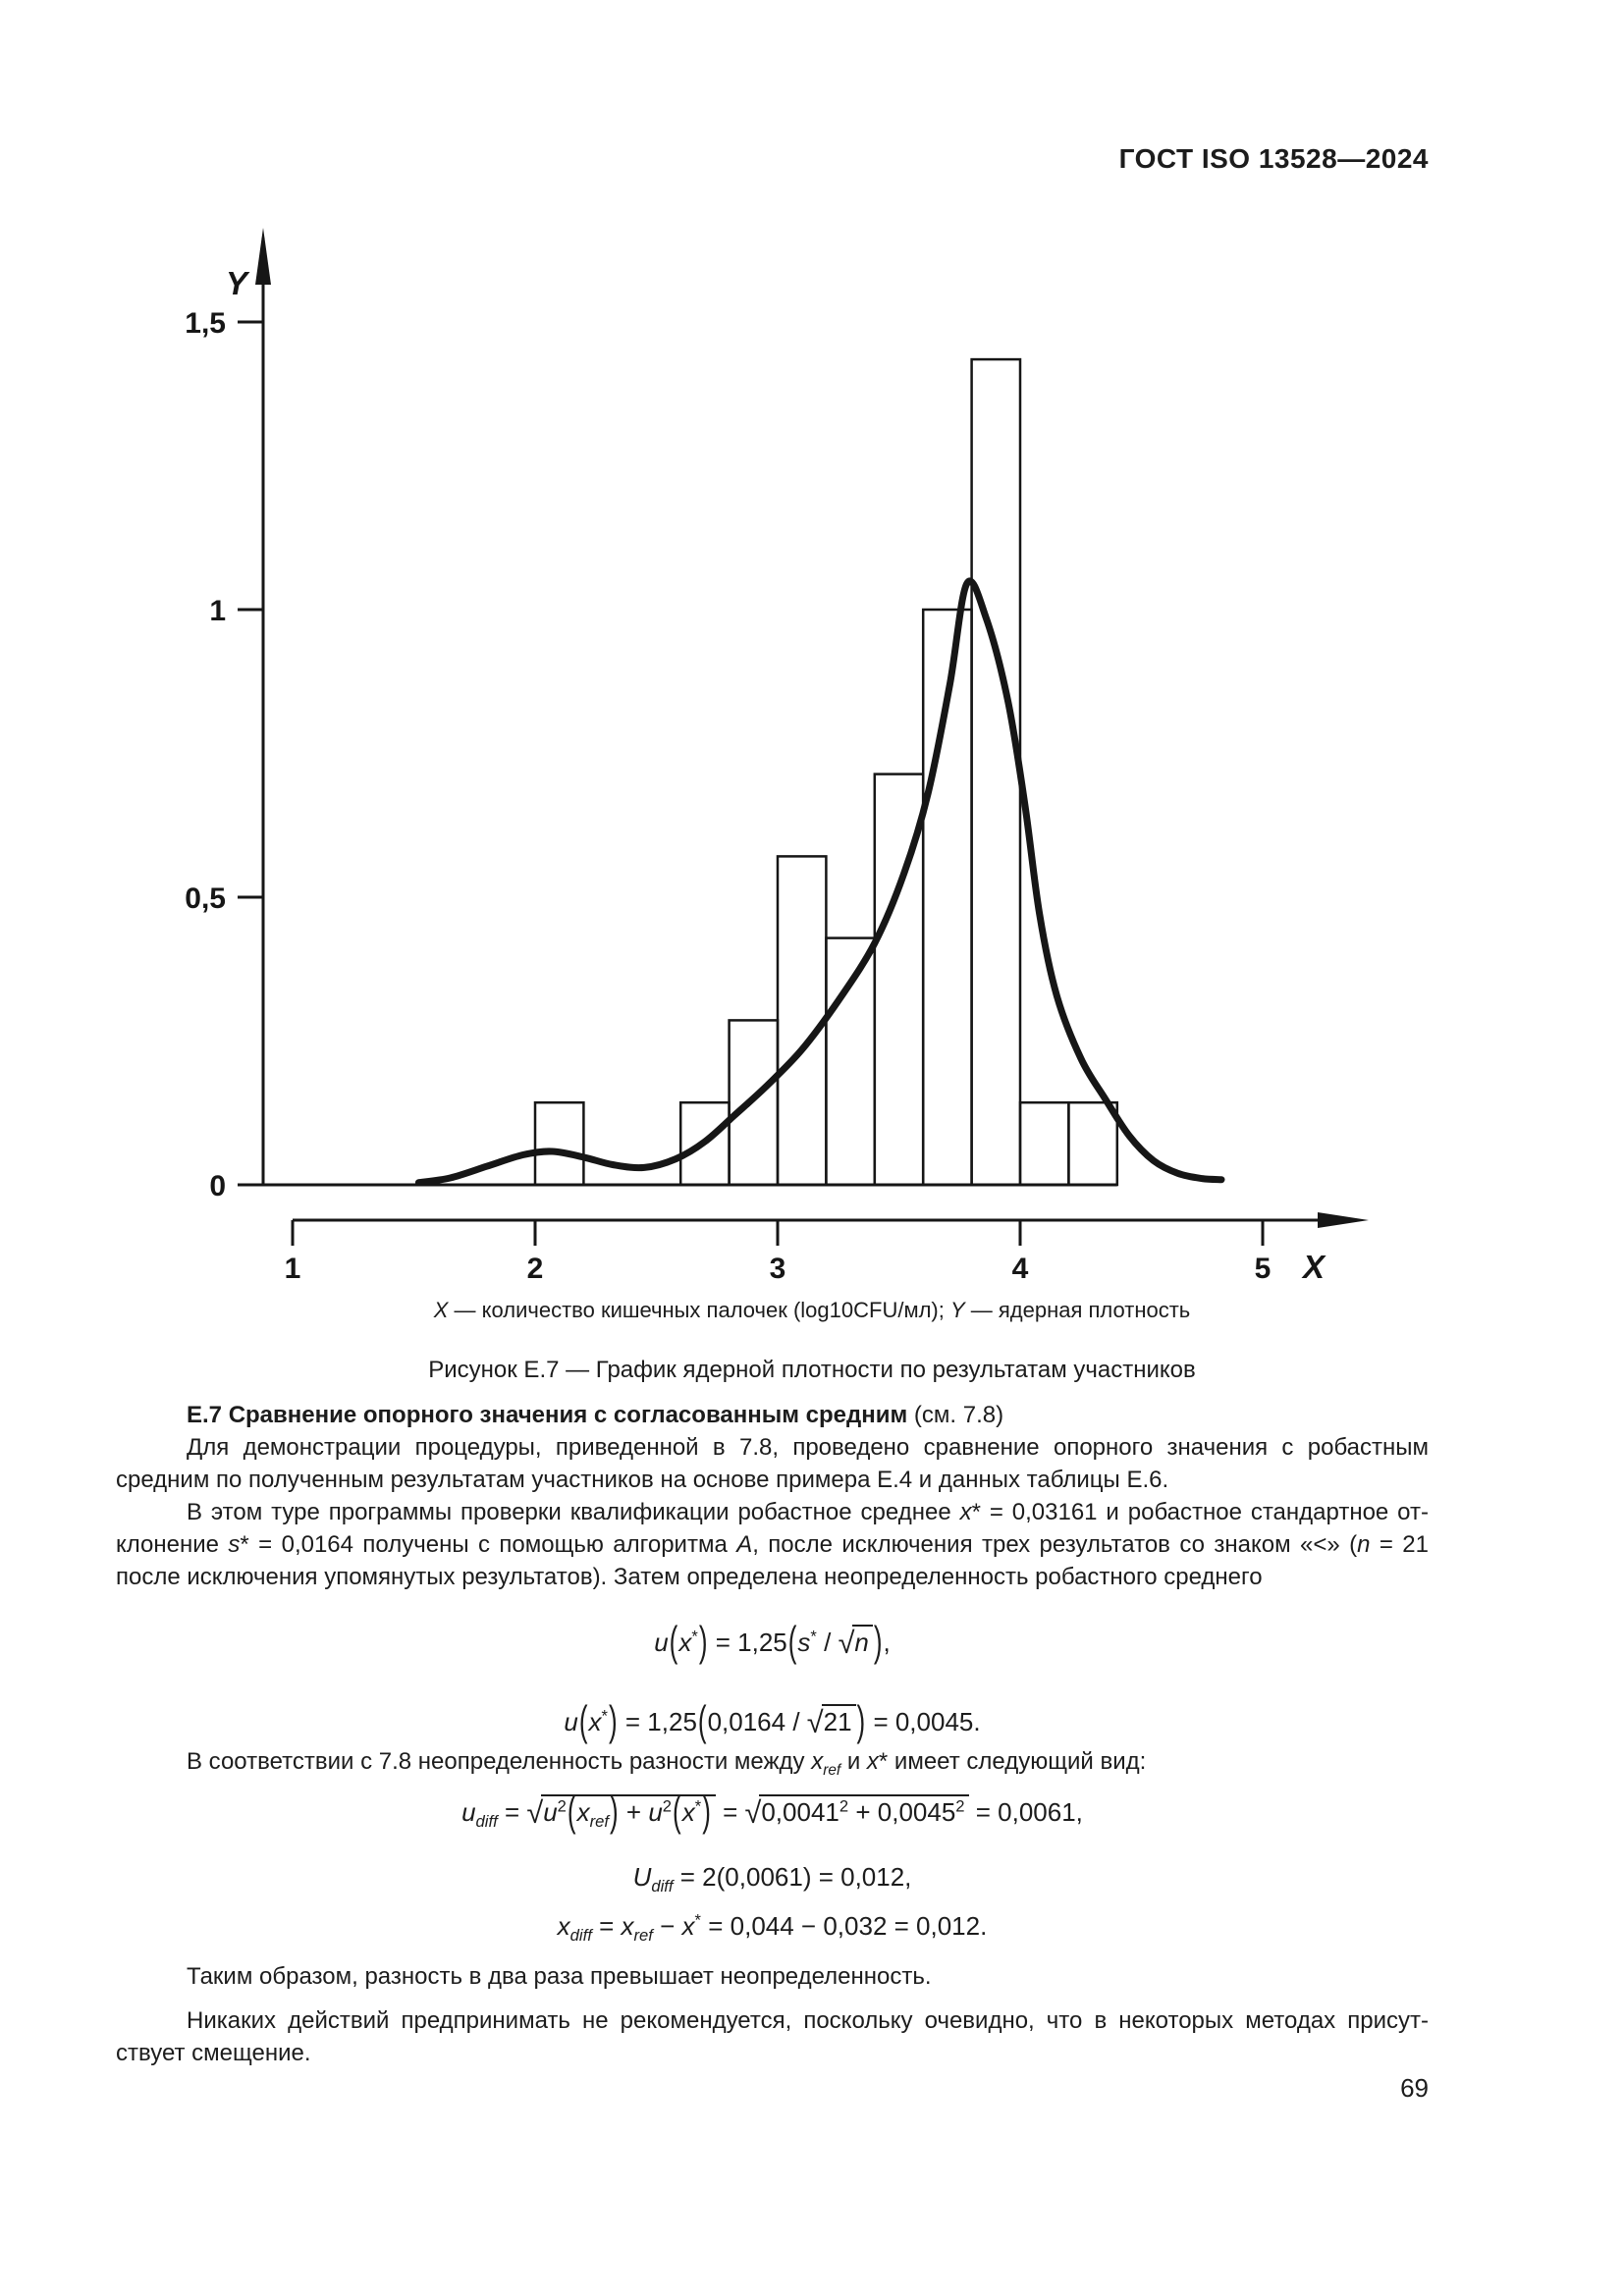 The height and width of the screenshot is (2296, 1624). I want to click on standard-number: ГОСТ ISO 13528—2024, so click(1273, 158).